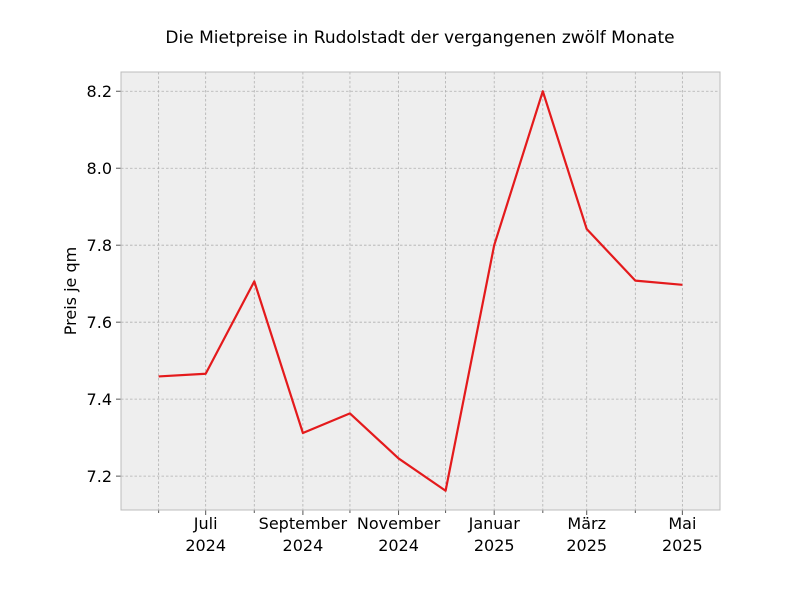 Image resolution: width=800 pixels, height=604 pixels. I want to click on x-tick-label-month: Juli, so click(205, 523).